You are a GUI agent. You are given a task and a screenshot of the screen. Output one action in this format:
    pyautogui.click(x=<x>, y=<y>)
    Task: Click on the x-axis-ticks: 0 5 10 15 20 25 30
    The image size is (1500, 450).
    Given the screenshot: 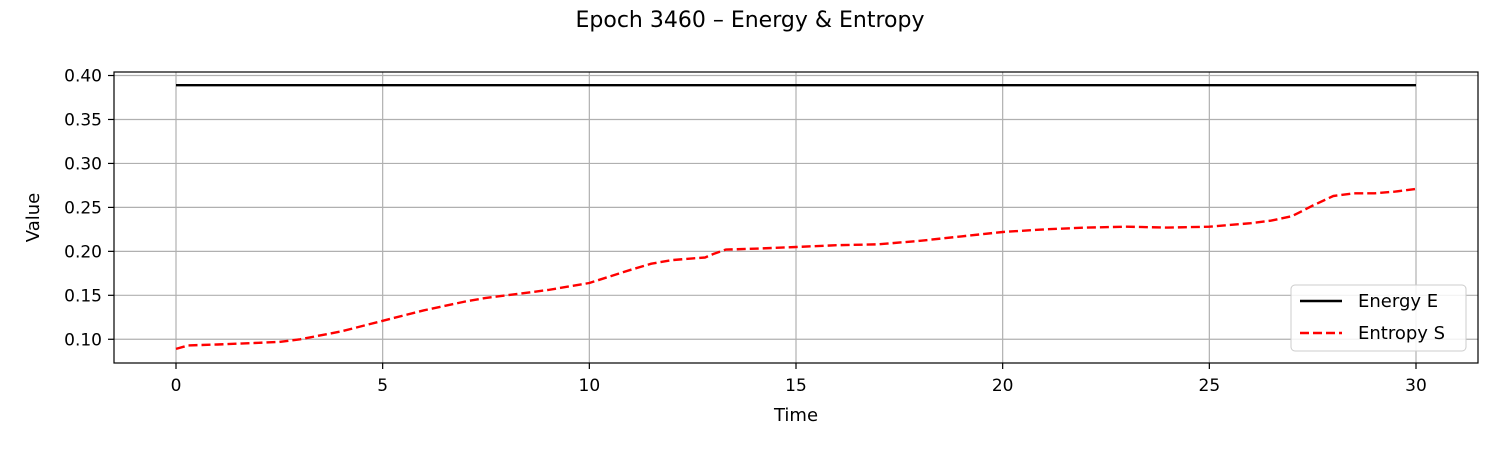 What is the action you would take?
    pyautogui.click(x=799, y=379)
    